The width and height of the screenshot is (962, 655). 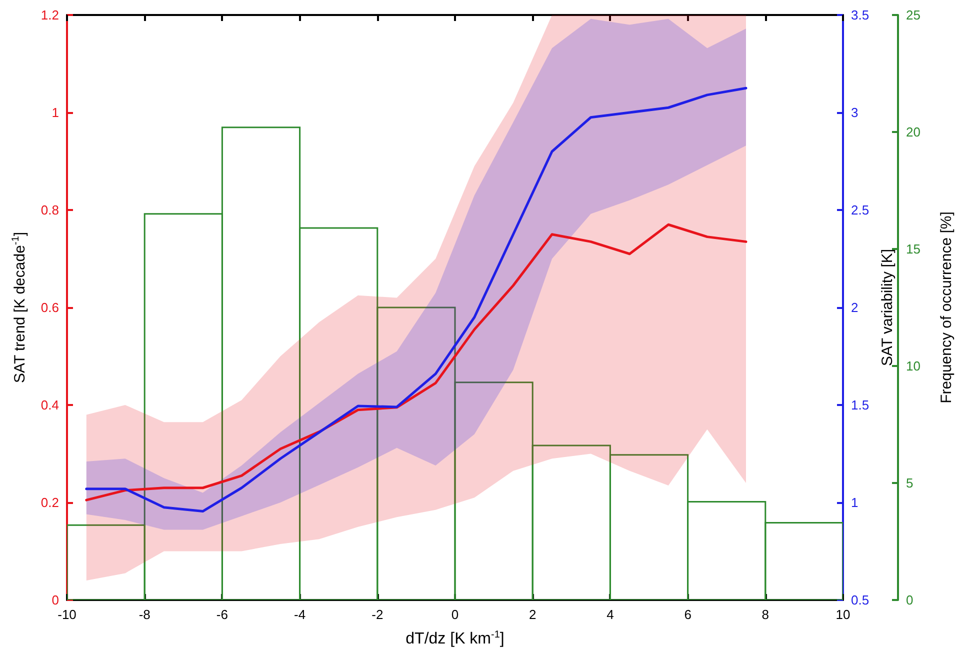 I want to click on y-tick-label: 1, so click(x=55, y=112).